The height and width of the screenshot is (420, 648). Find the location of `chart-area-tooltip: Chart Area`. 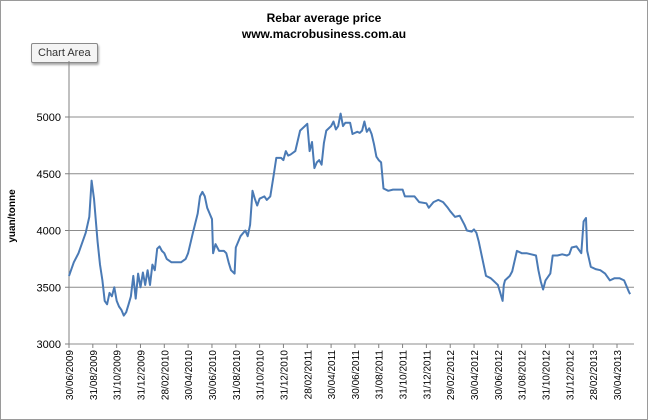

chart-area-tooltip: Chart Area is located at coordinates (64, 53).